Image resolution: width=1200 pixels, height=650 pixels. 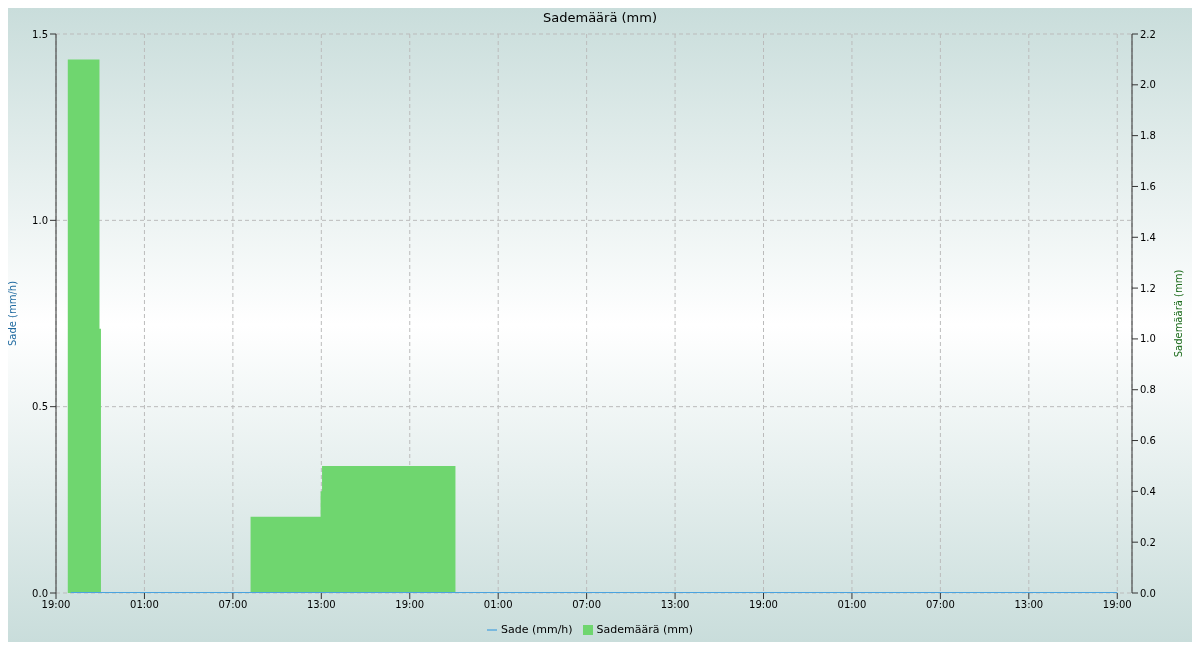 I want to click on y2-axis-title: Sademäärä (mm), so click(x=1178, y=313).